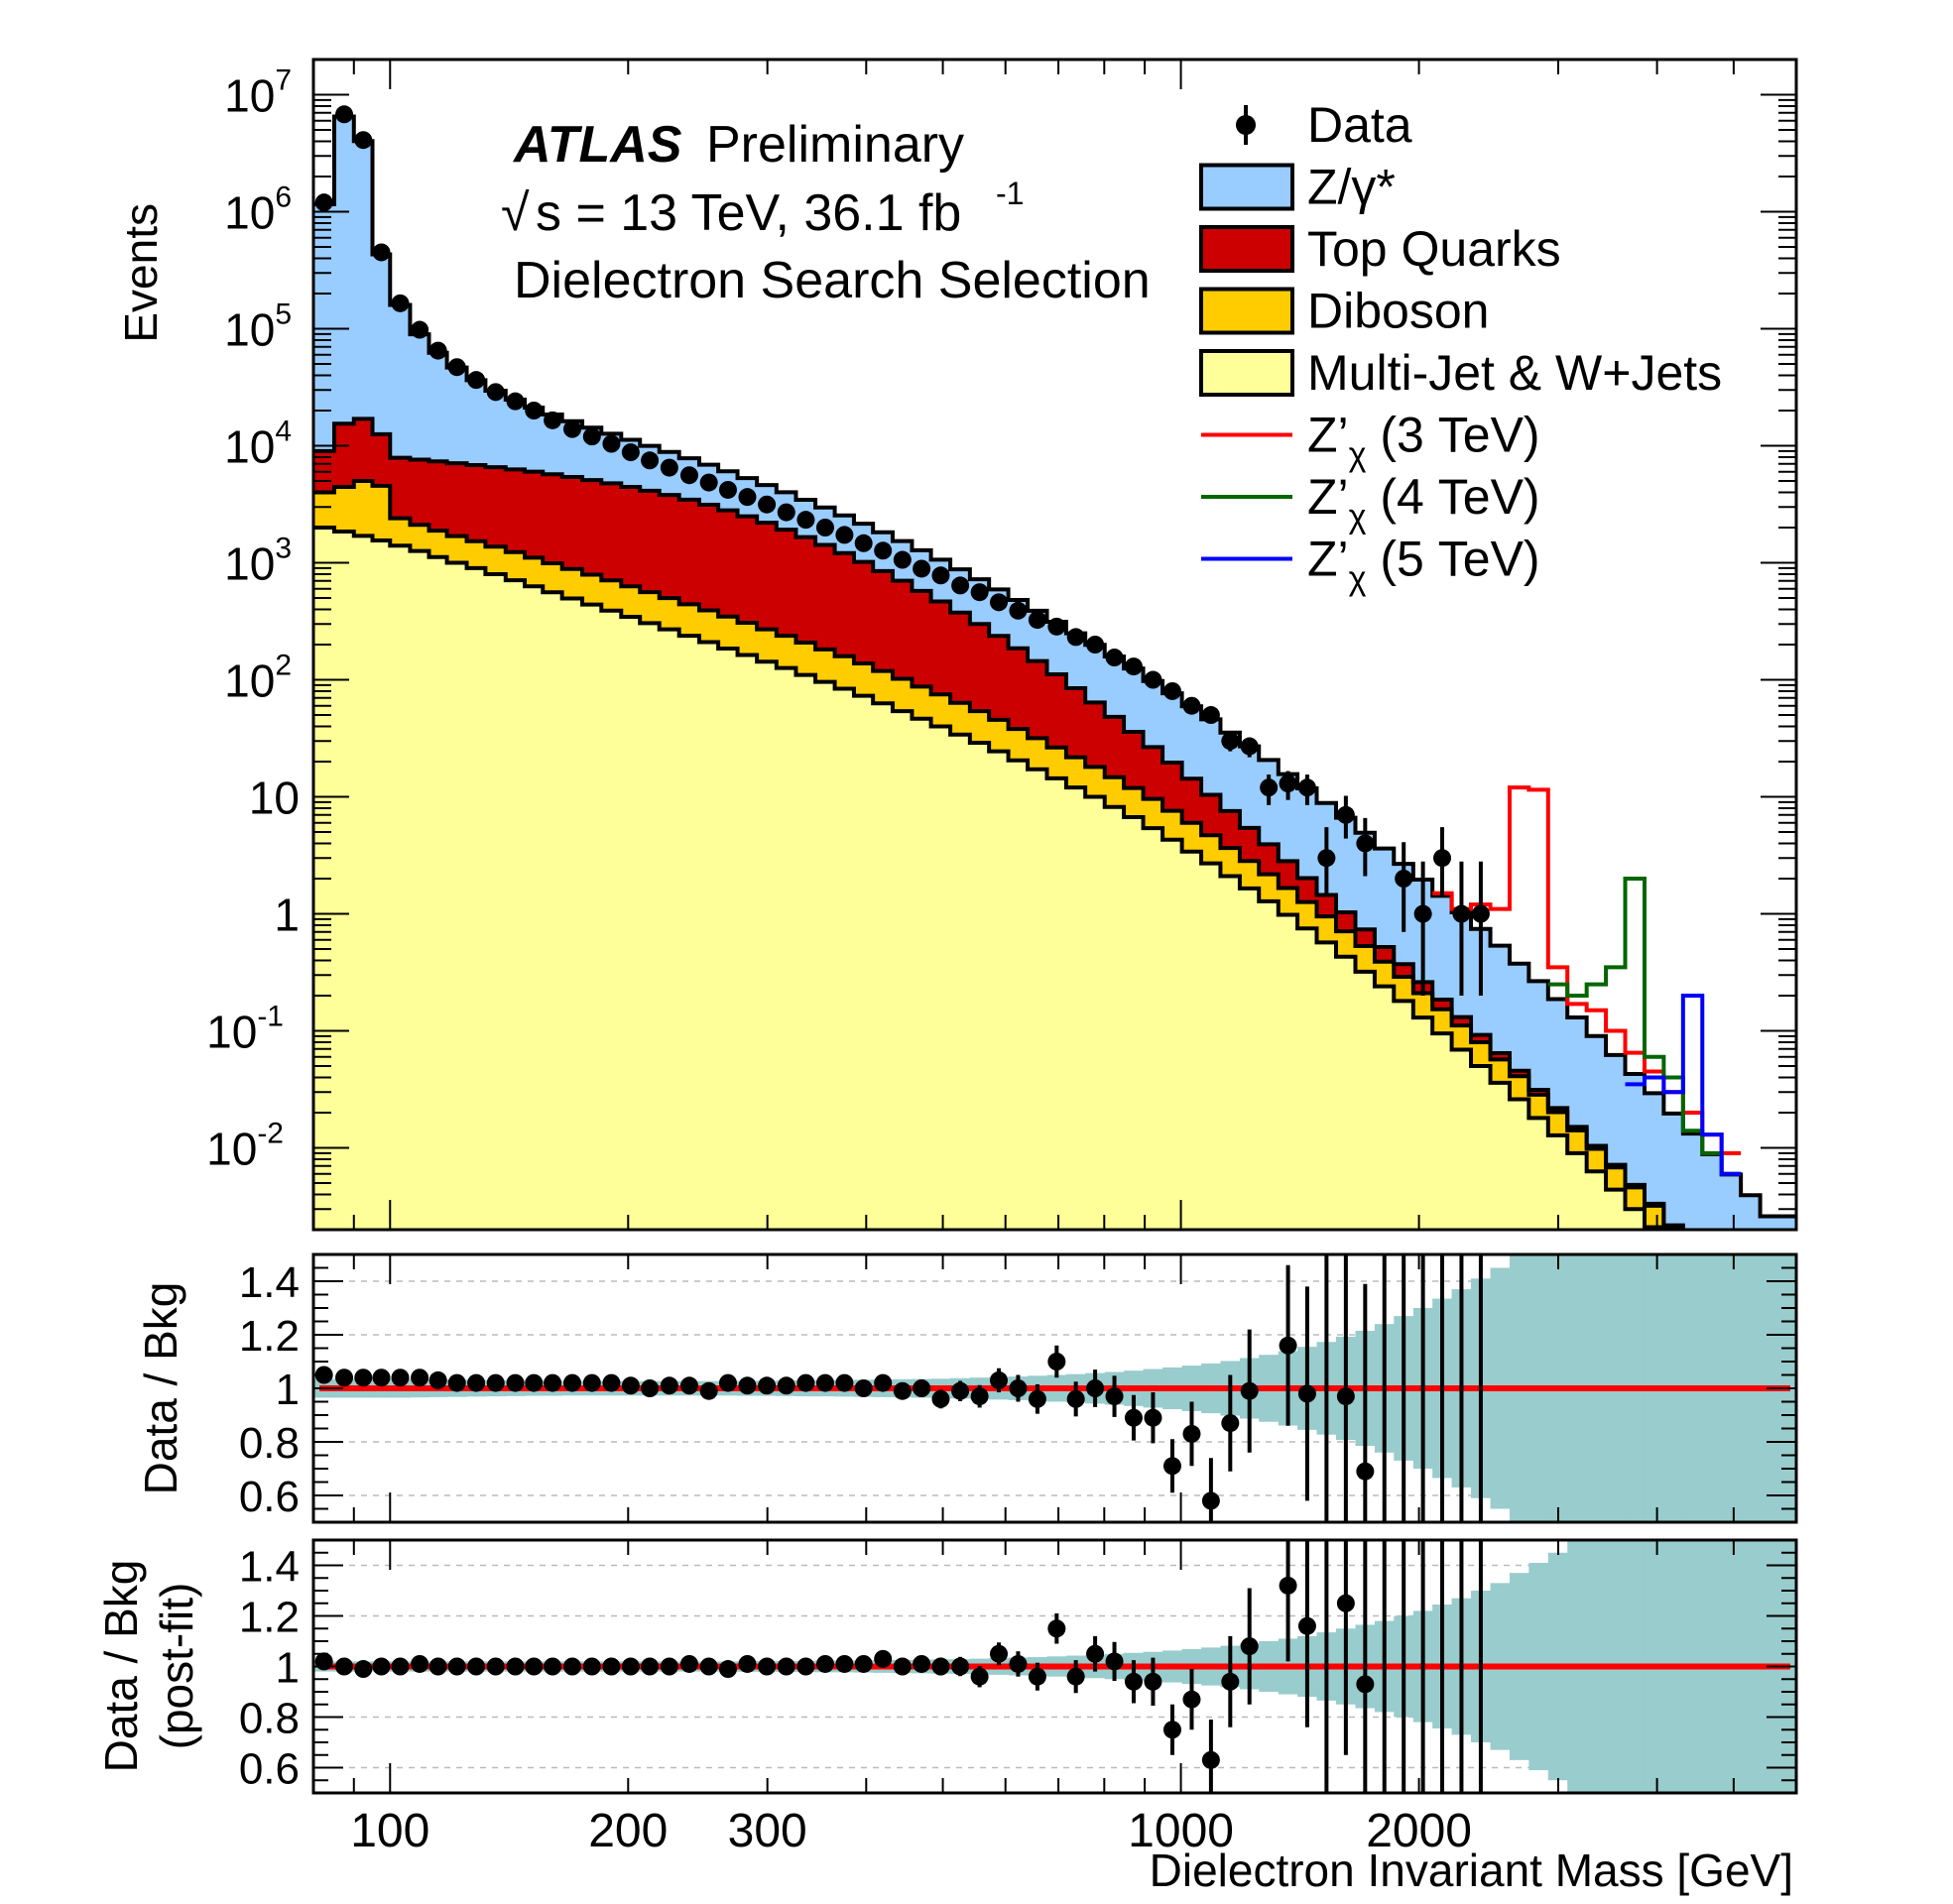  I want to click on y-tick-label: 10⁴, so click(258, 444).